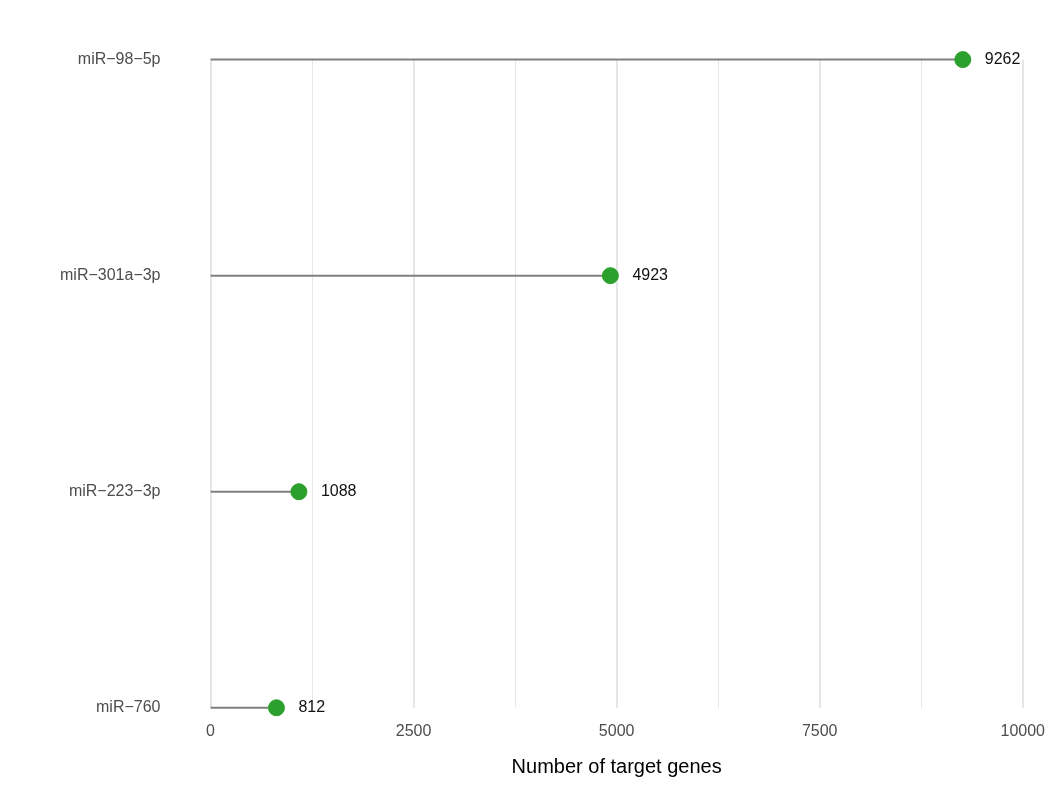 Image resolution: width=1059 pixels, height=785 pixels. Describe the element at coordinates (413, 730) in the screenshot. I see `x-tick-label: 2500` at that location.